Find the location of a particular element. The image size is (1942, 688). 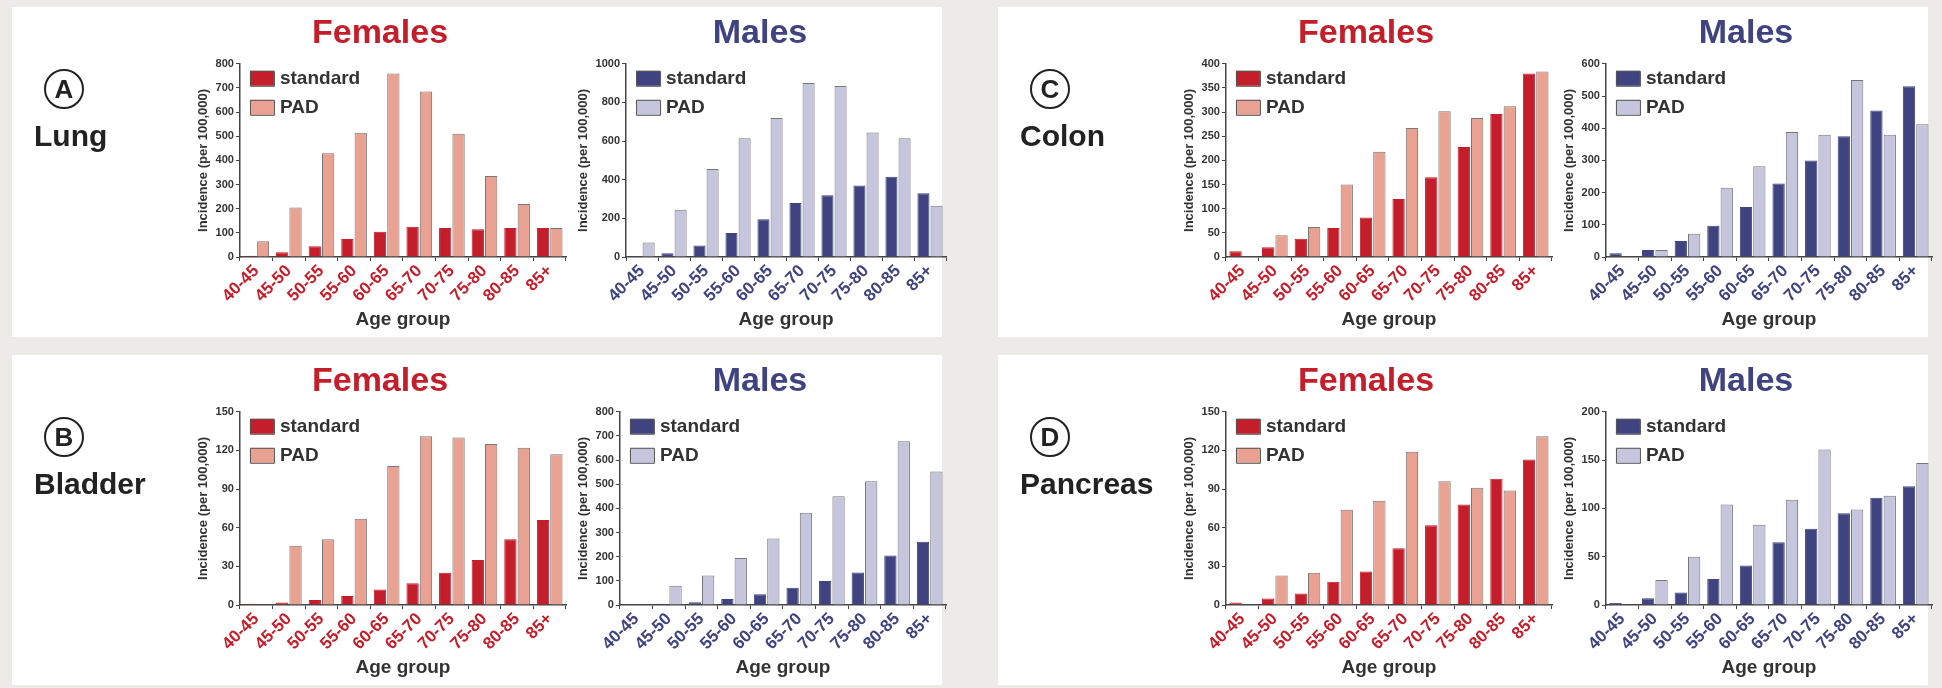

text: D is located at coordinates (1050, 437).